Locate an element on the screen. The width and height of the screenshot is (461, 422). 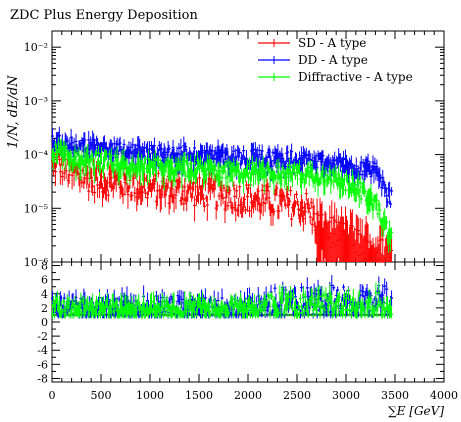
ratio-y-tick-label: -8 is located at coordinates (42, 378).